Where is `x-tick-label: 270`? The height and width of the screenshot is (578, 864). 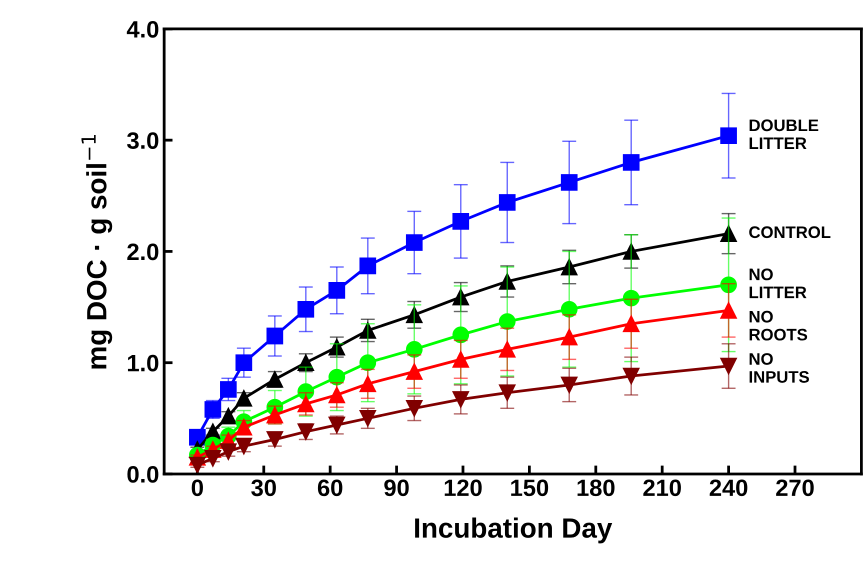
x-tick-label: 270 is located at coordinates (795, 487).